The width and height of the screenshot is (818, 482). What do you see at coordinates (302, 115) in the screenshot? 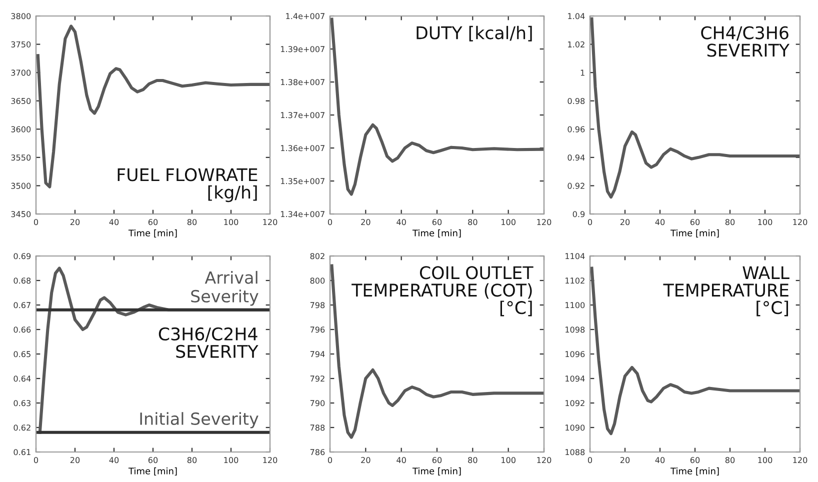
I see `y-tick-label: 1.37e+007` at bounding box center [302, 115].